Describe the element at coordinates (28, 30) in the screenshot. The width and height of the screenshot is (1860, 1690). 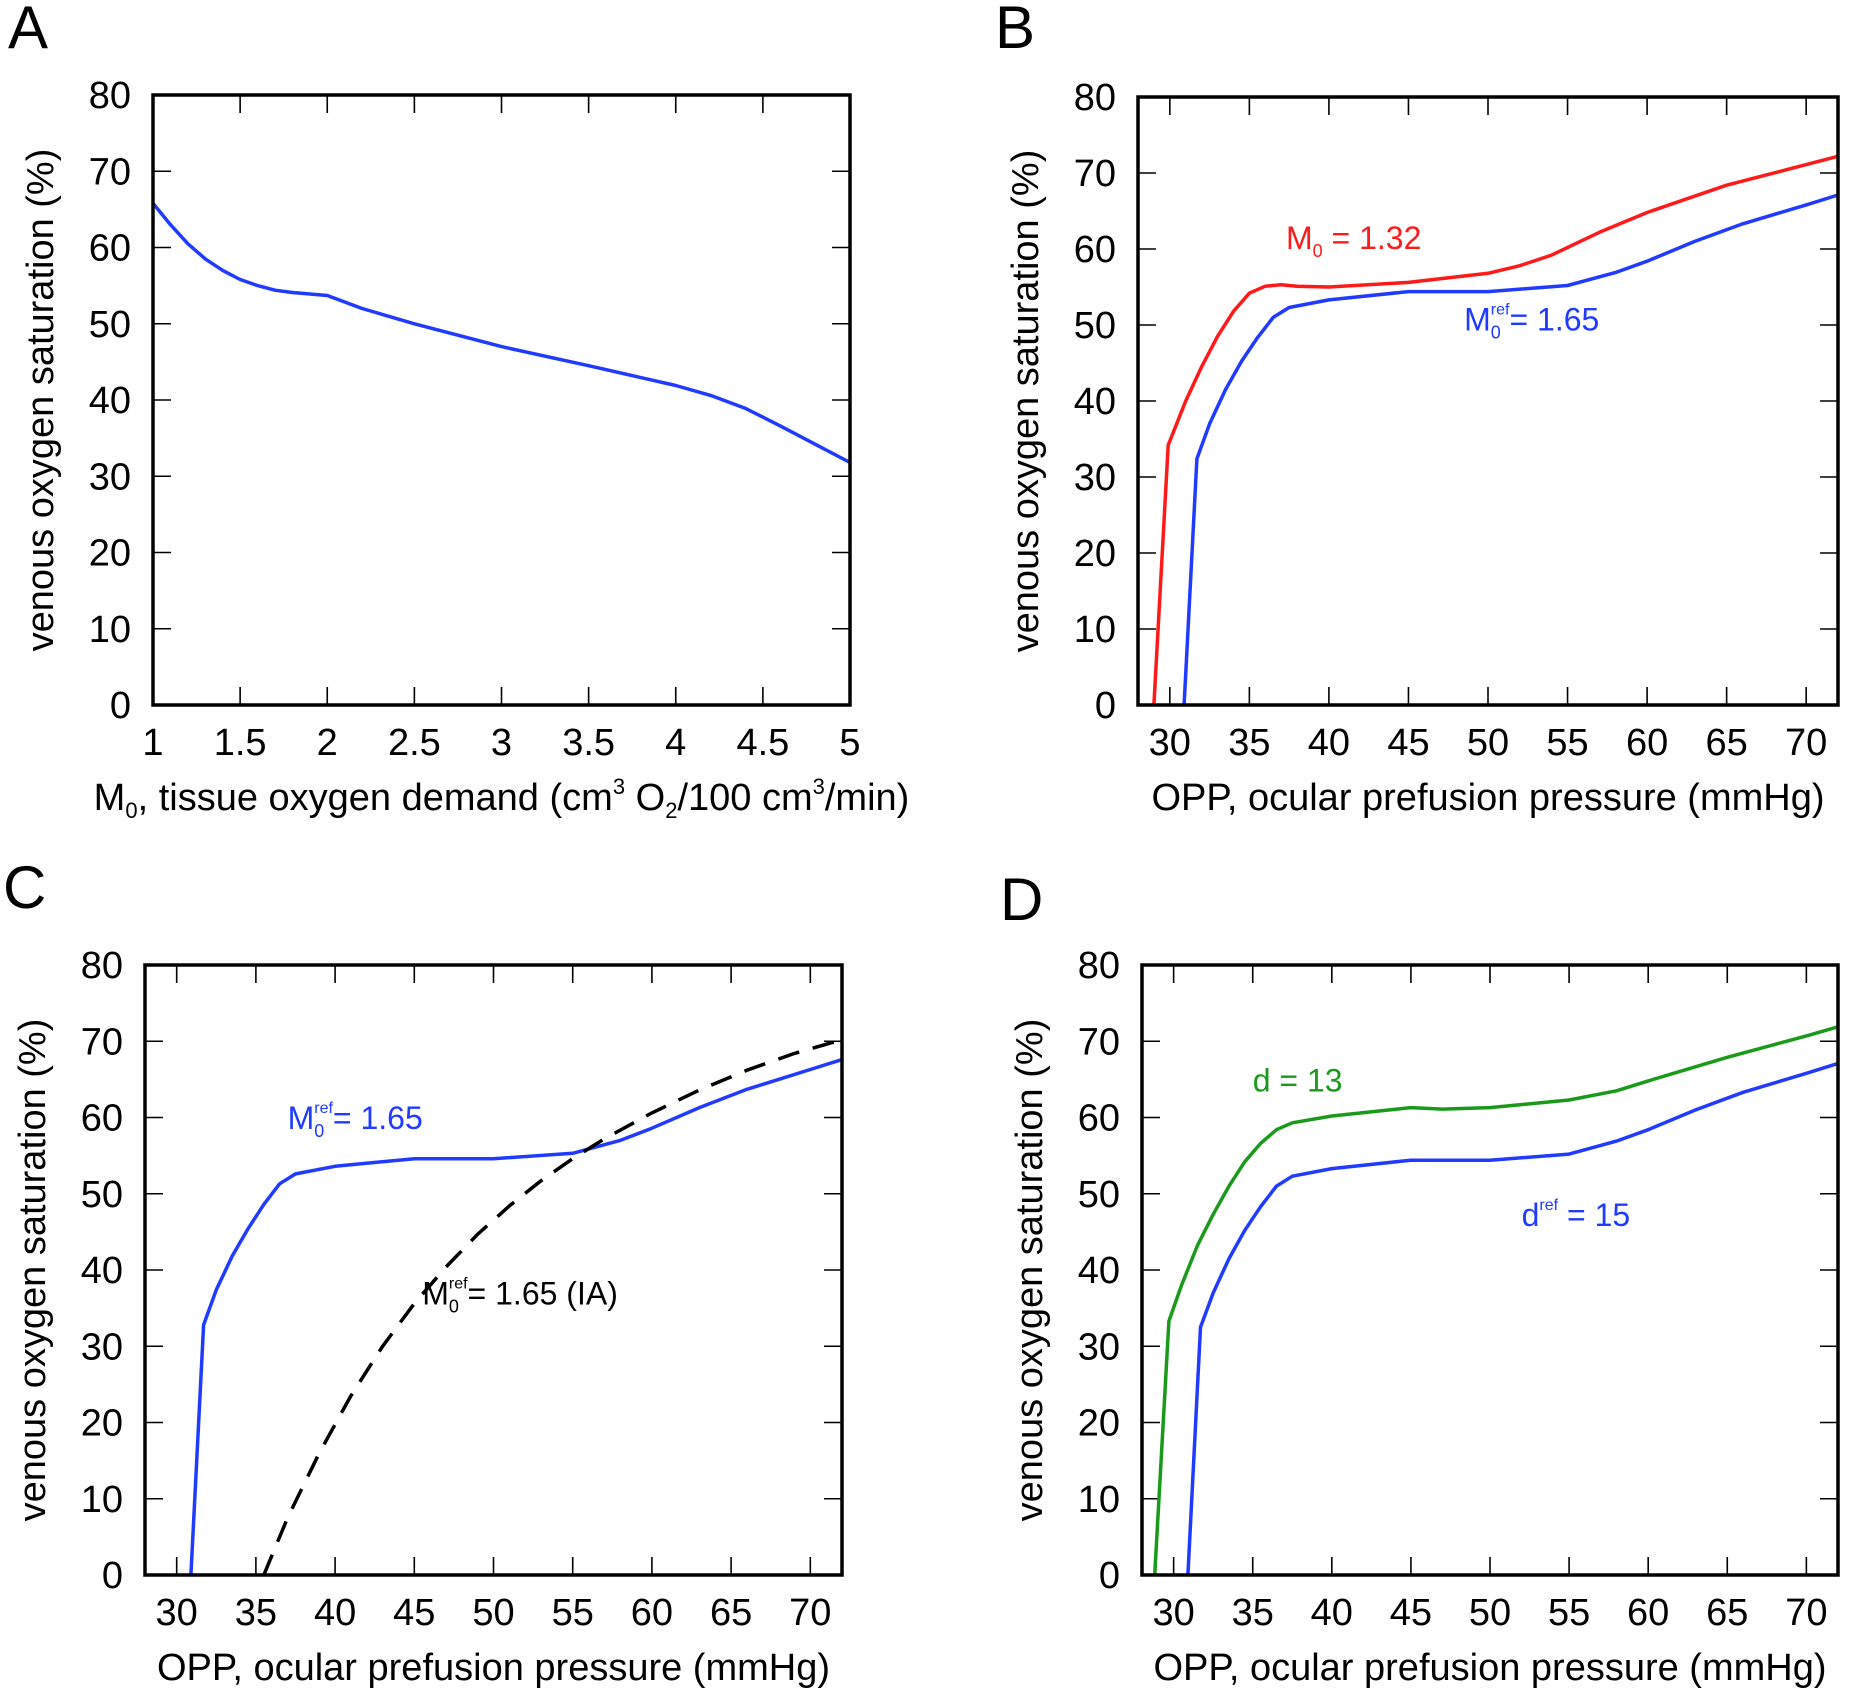
I see `panel-letter: A` at that location.